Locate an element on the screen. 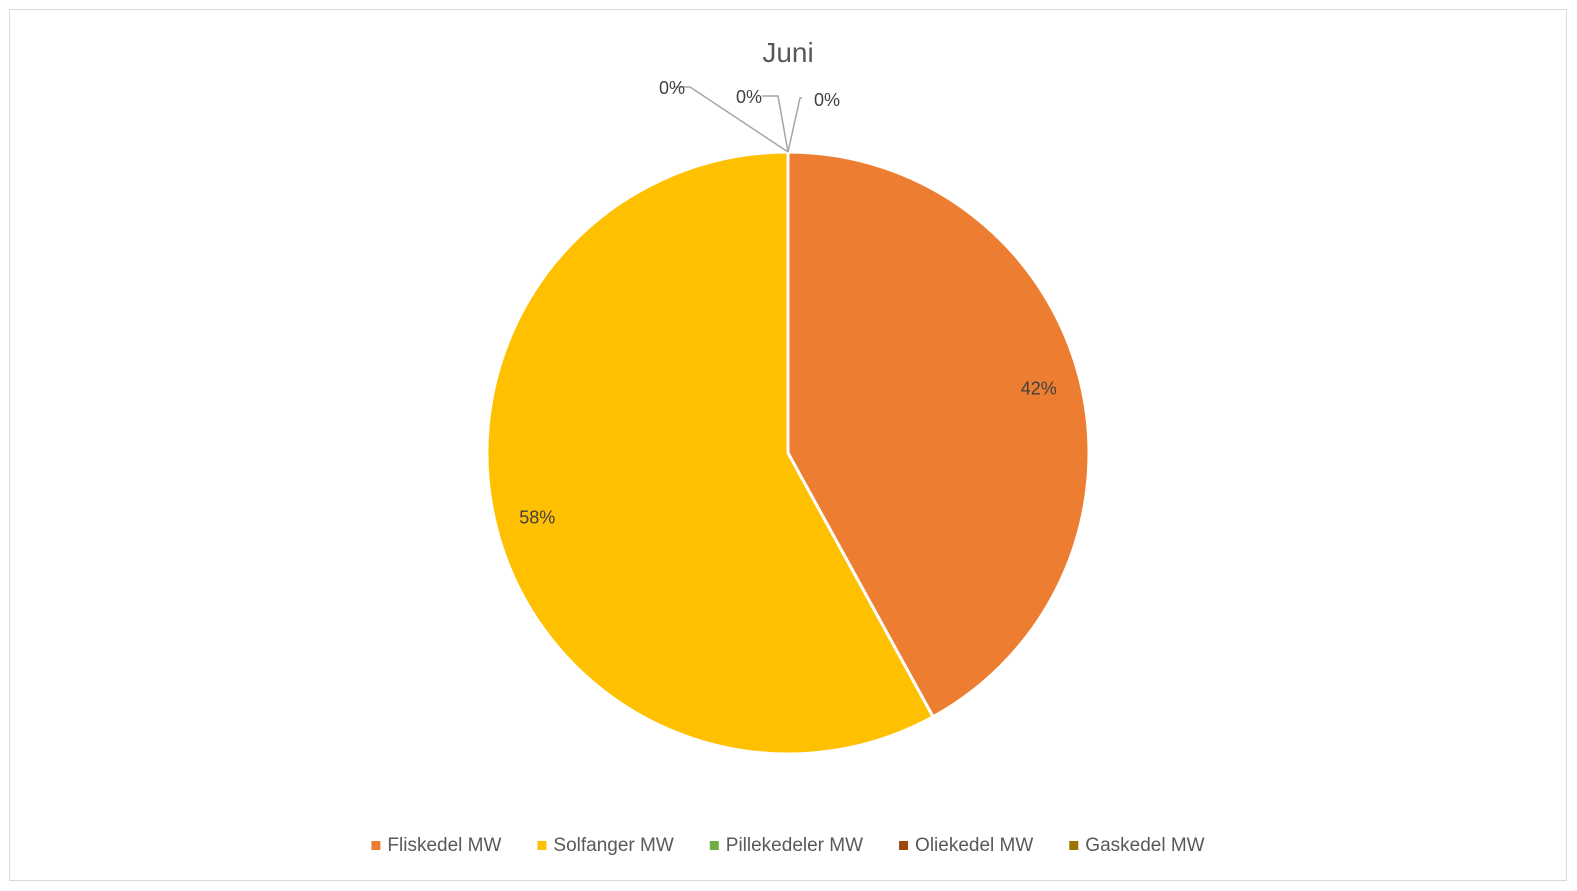 Image resolution: width=1577 pixels, height=891 pixels. legend-marker-pillekedeler-mw is located at coordinates (714, 845).